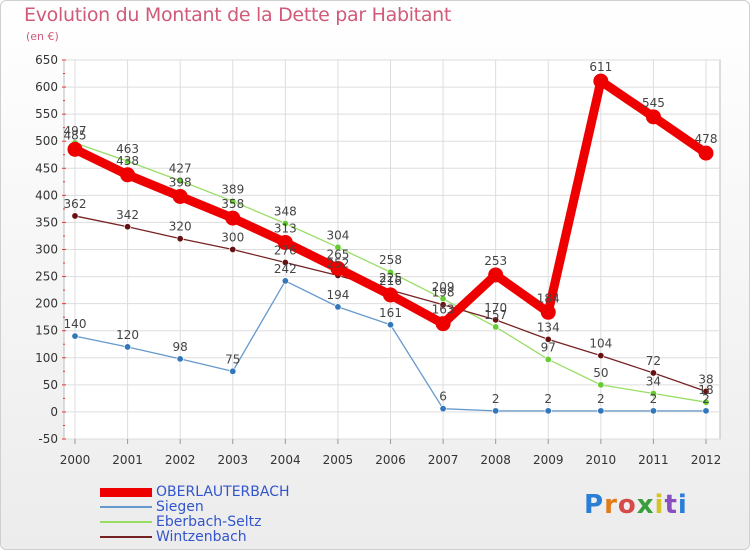  Describe the element at coordinates (50, 385) in the screenshot. I see `y-tick-label: 50` at that location.